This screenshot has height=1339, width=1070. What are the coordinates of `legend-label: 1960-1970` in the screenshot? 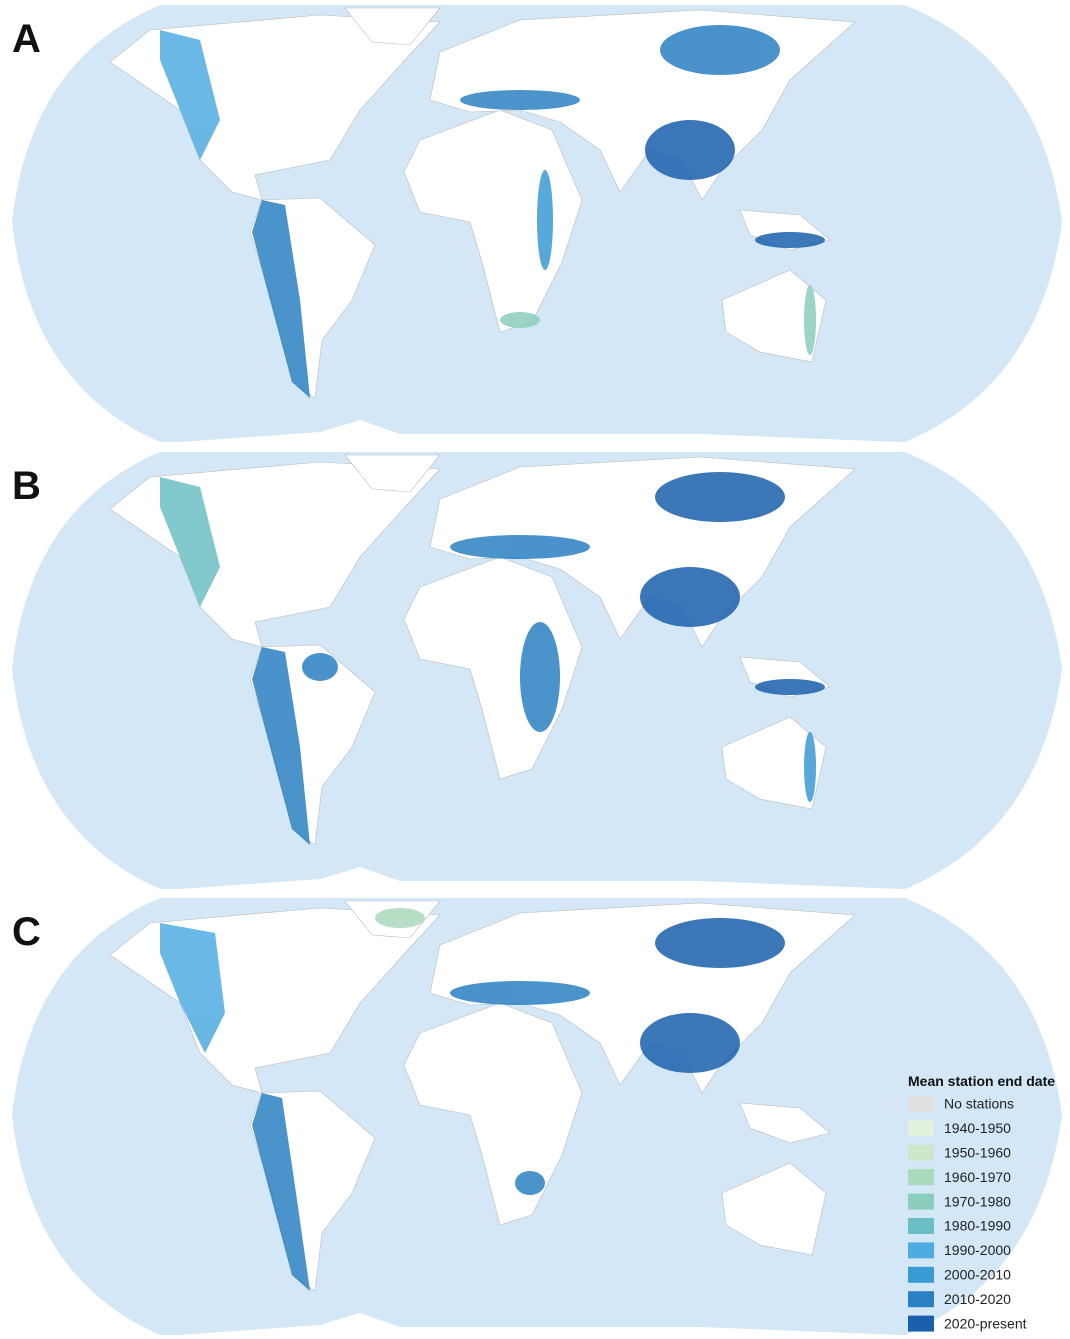 It's located at (977, 1177).